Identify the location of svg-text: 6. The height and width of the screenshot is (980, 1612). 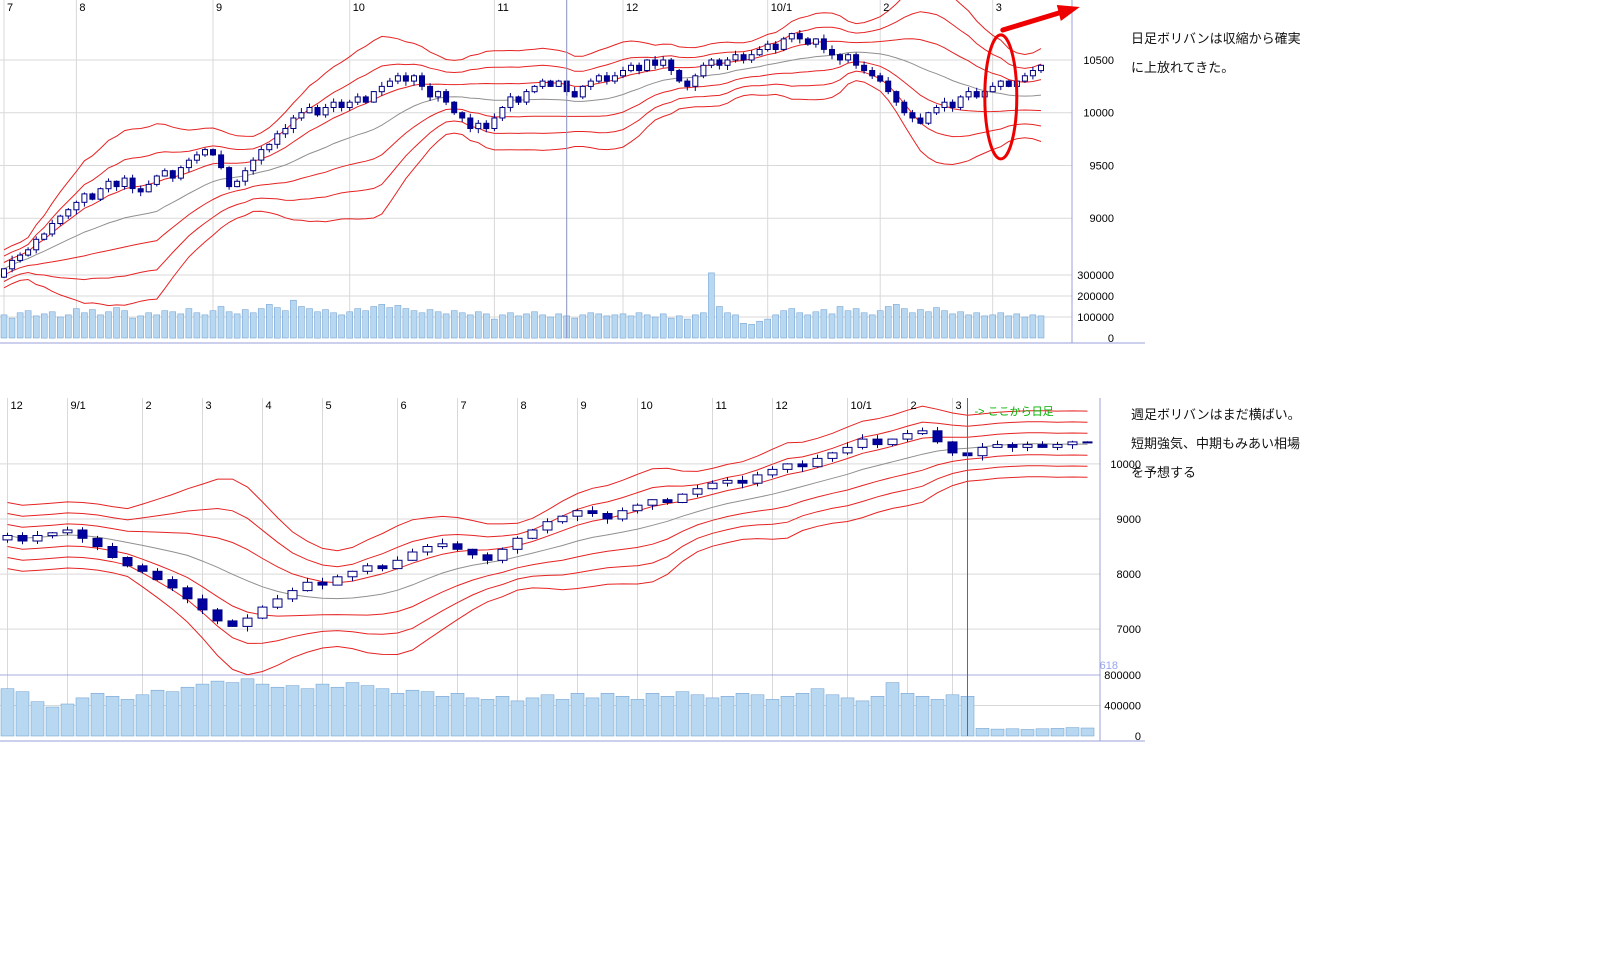
(404, 406).